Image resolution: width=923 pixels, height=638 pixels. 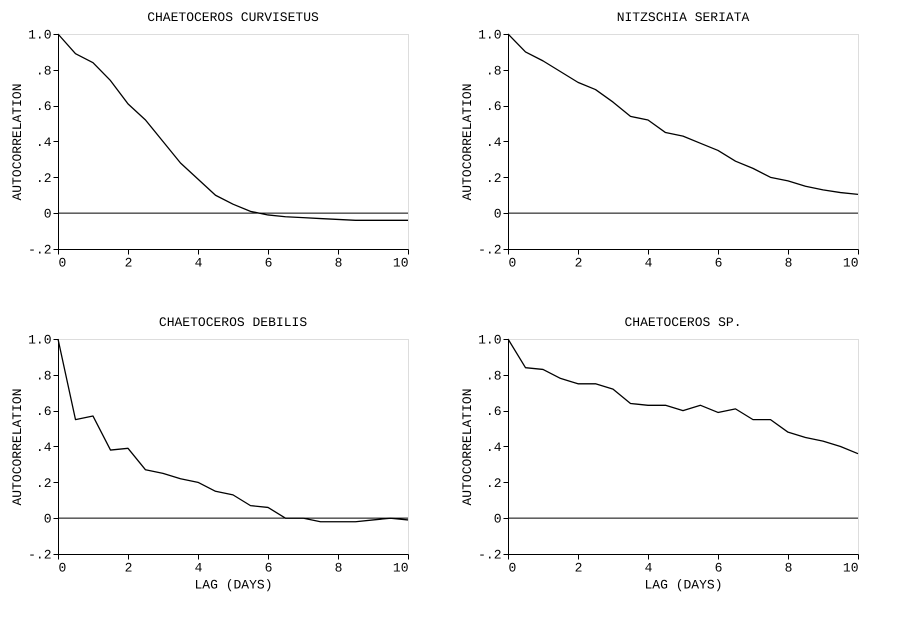 I want to click on chart-title: CHAETOCEROS CURVISETUS, so click(x=233, y=17).